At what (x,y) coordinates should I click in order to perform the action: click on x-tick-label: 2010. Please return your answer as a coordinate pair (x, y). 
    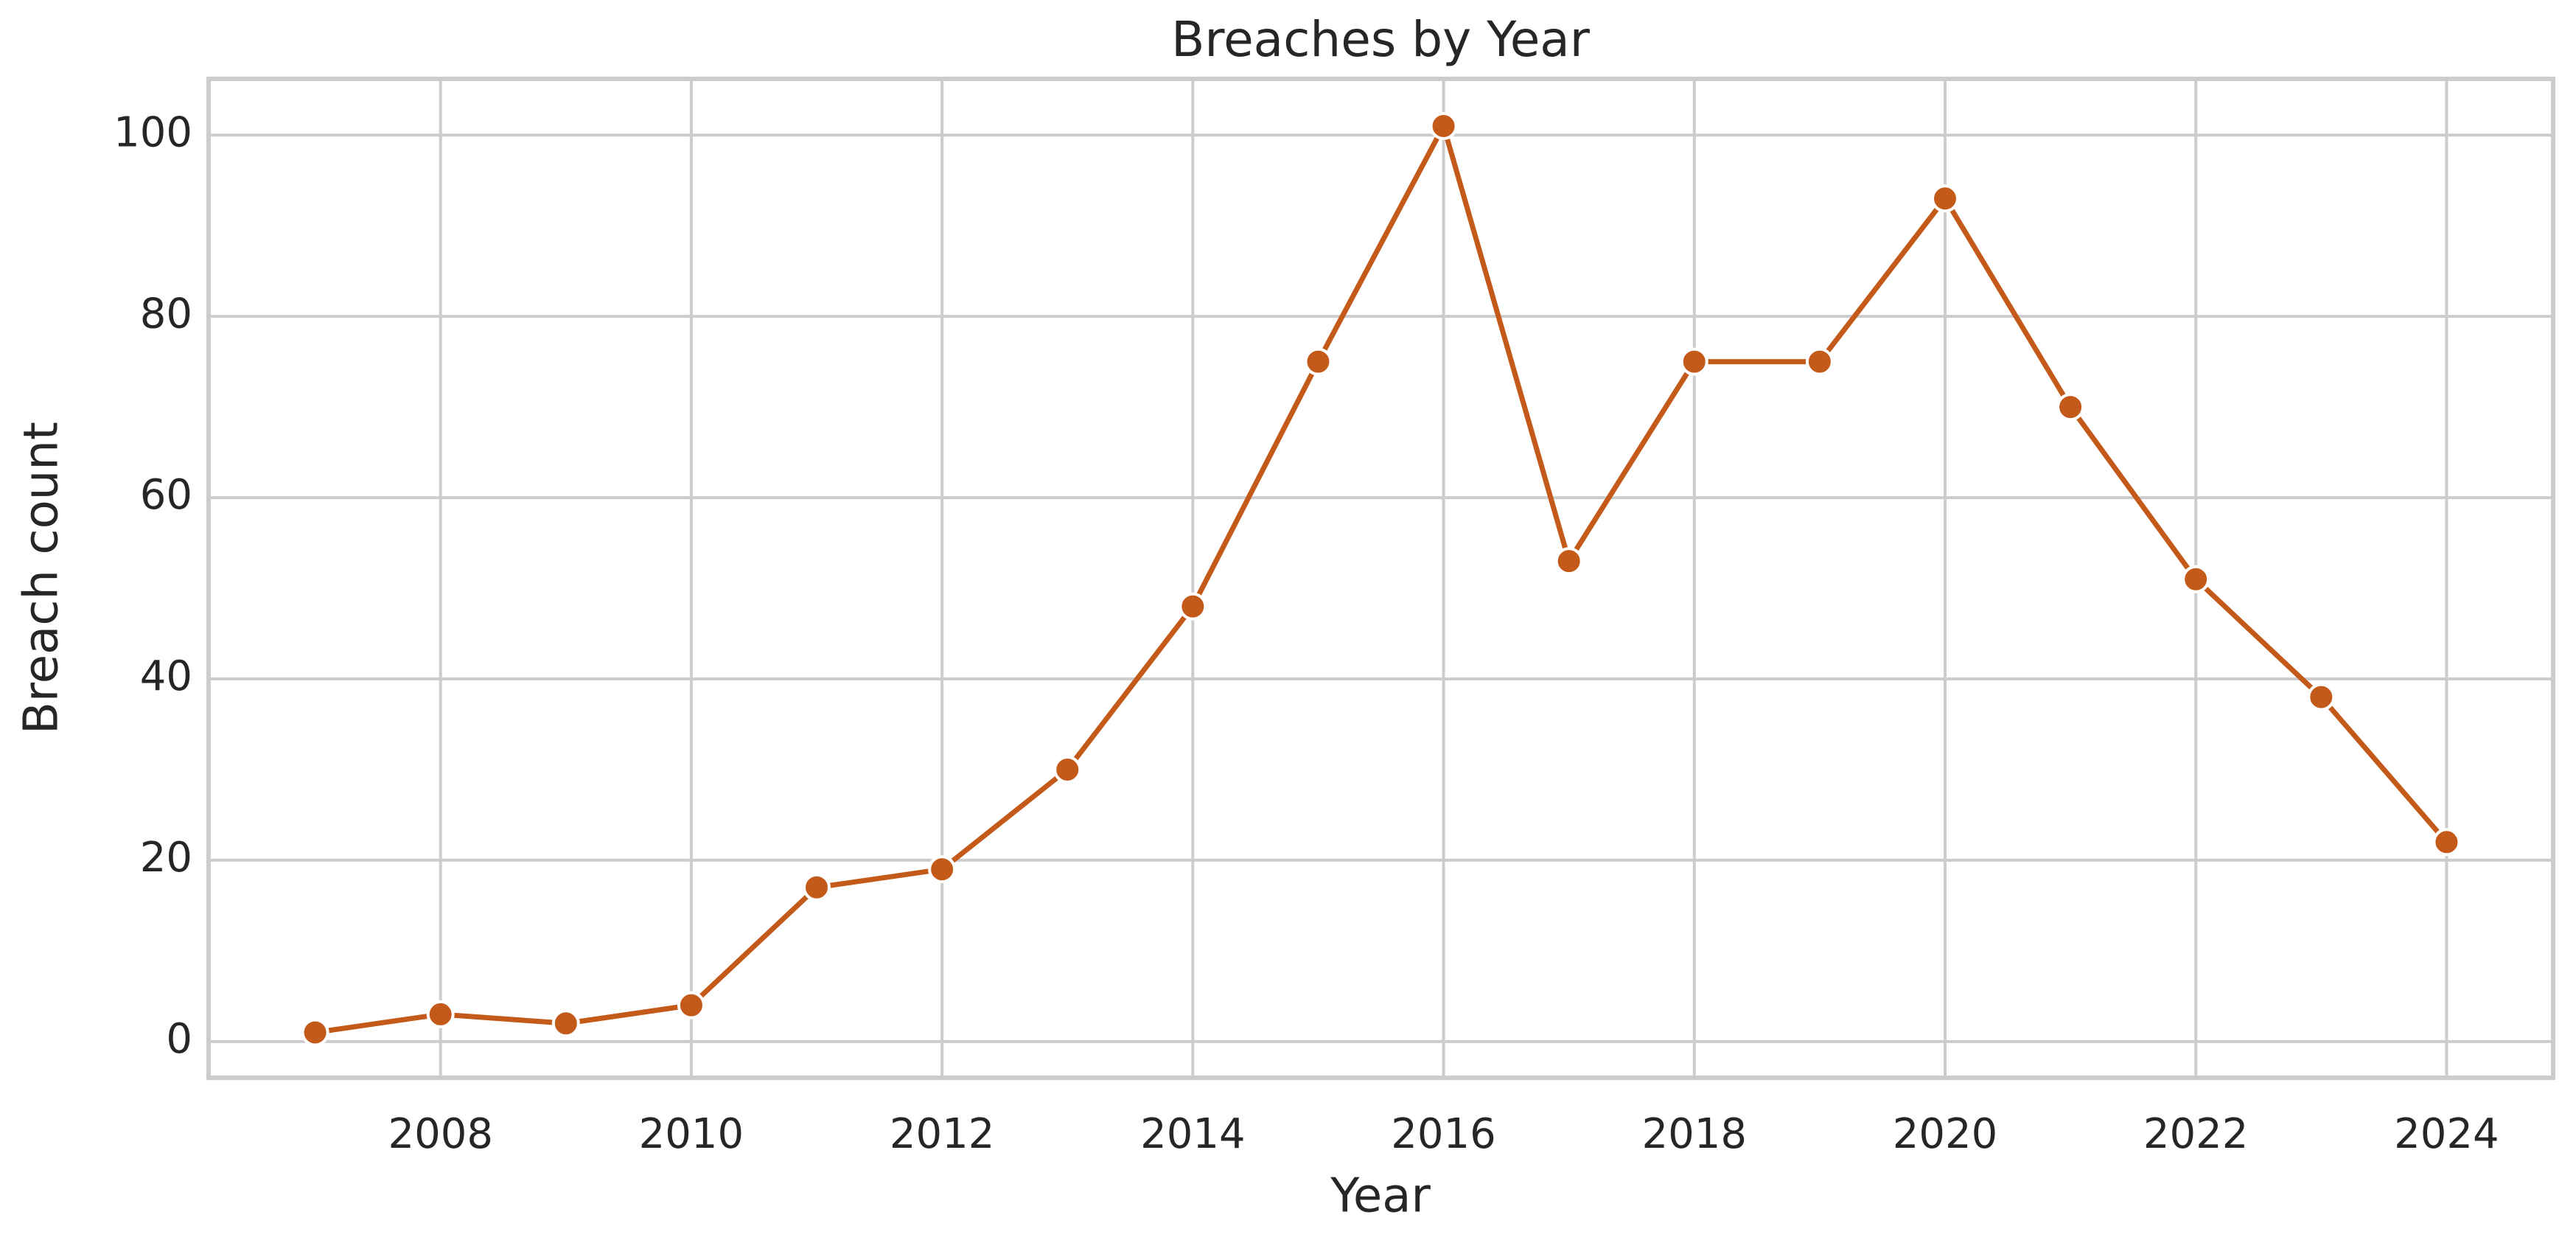
    Looking at the image, I should click on (691, 1134).